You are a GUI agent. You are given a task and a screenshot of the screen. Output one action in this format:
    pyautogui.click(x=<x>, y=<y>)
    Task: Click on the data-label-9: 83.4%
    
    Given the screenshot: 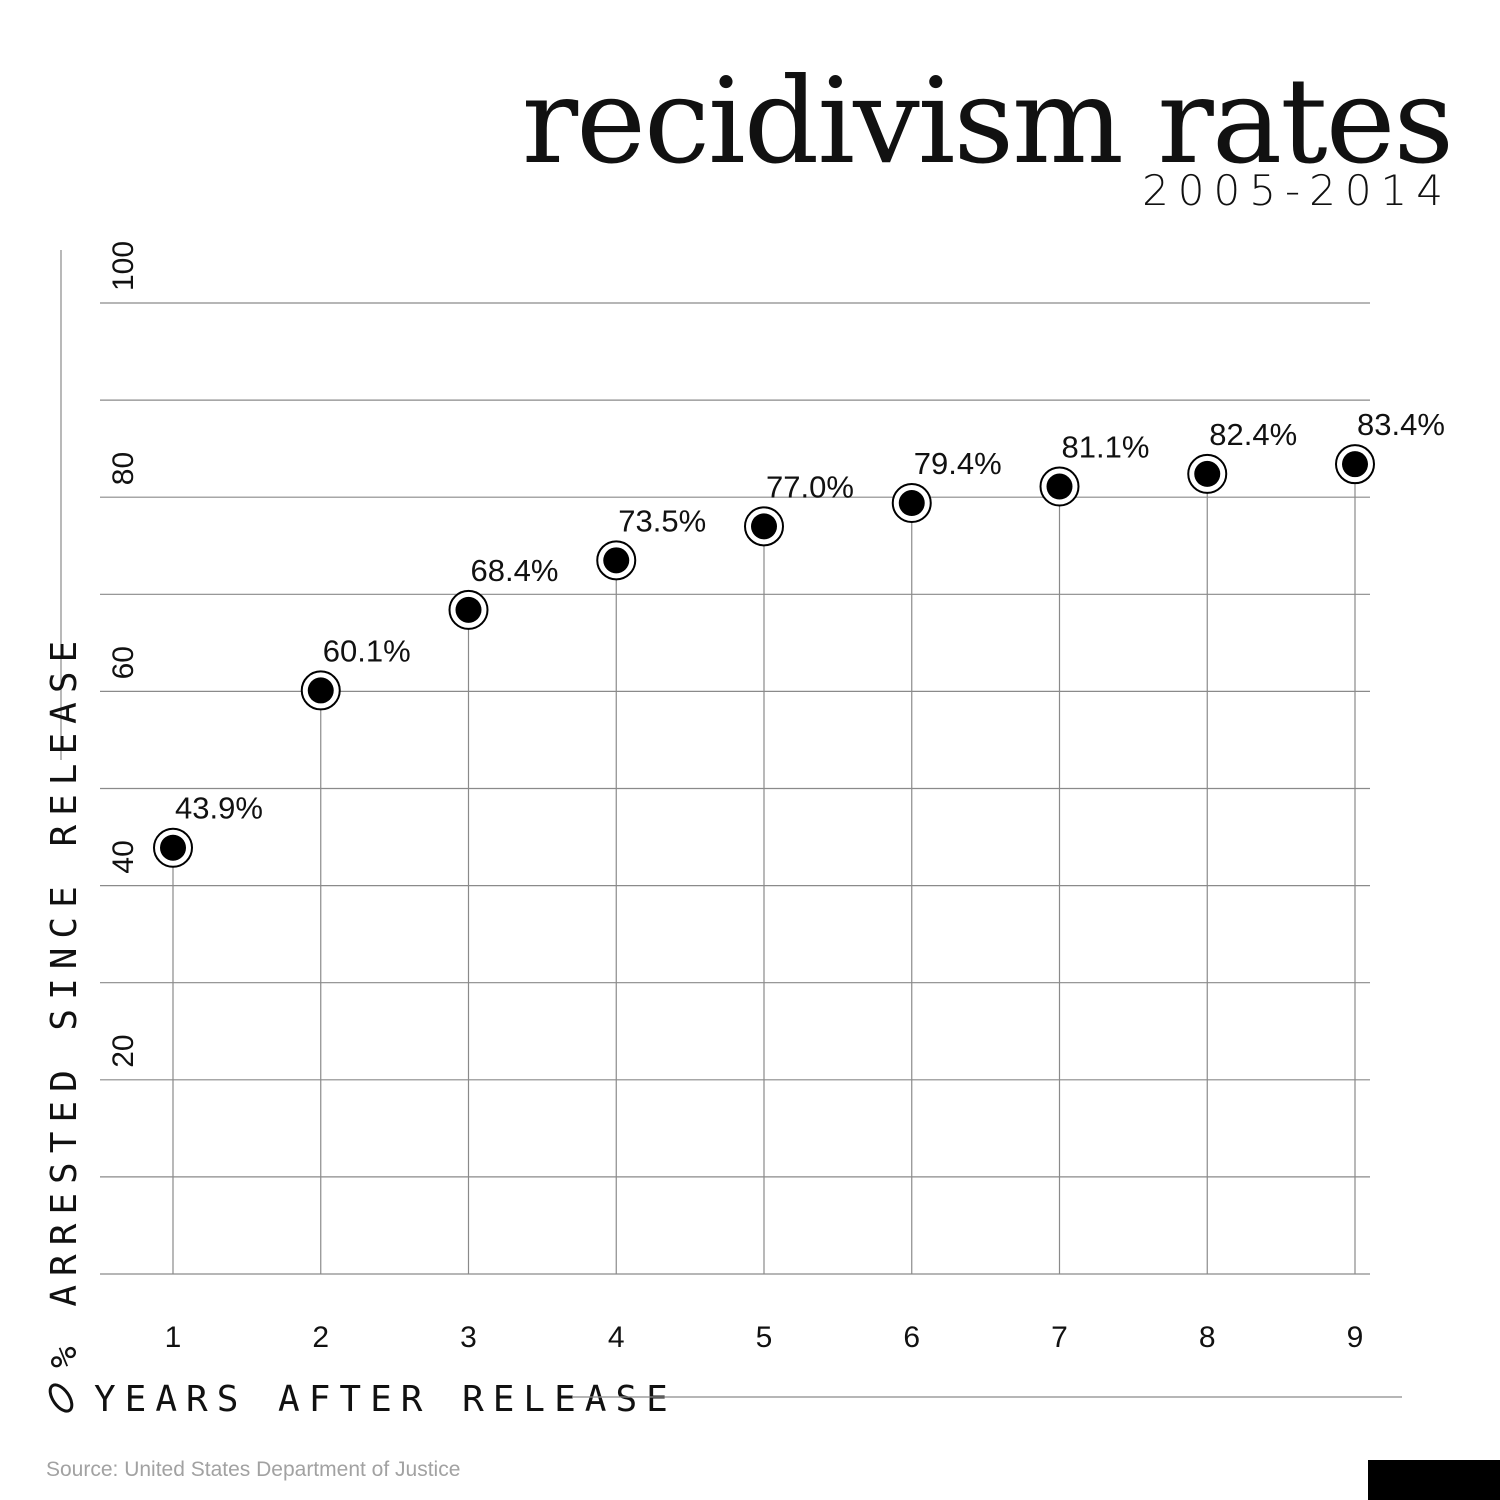 What is the action you would take?
    pyautogui.click(x=1401, y=424)
    